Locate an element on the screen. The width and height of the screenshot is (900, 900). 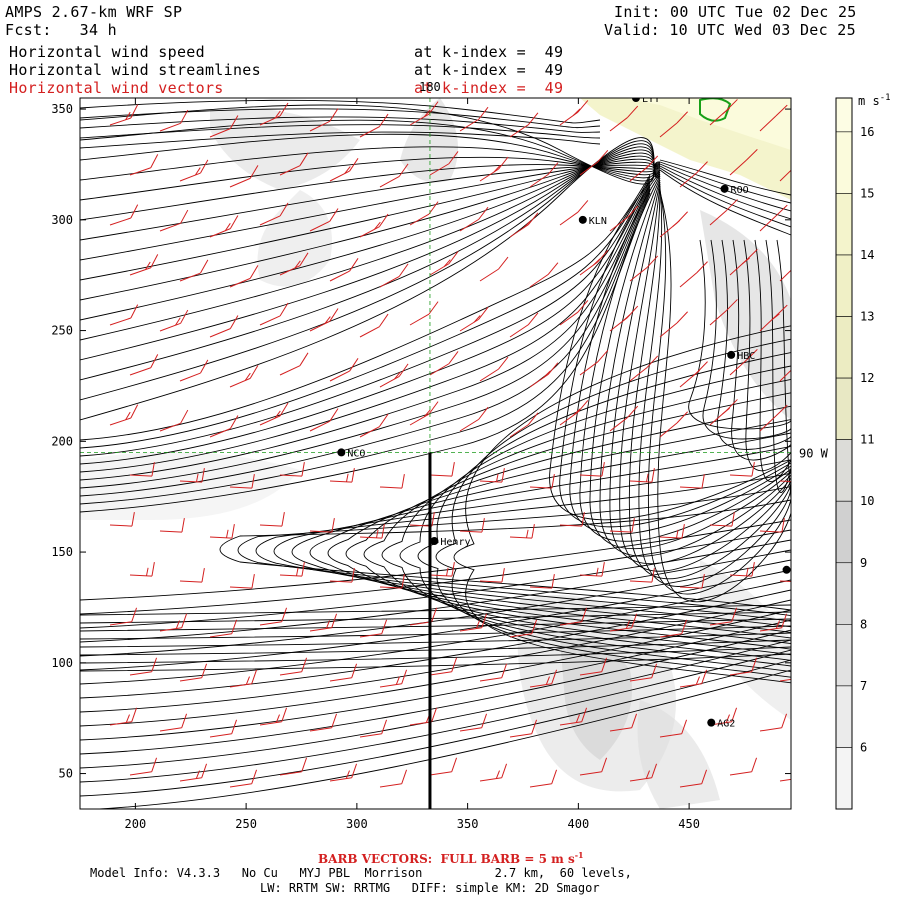
station-label: HBC is located at coordinates (746, 356).